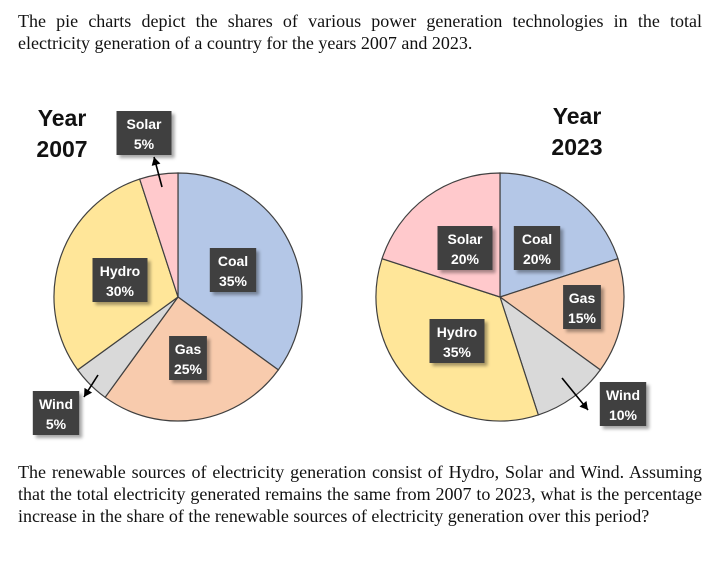 This screenshot has width=720, height=571. Describe the element at coordinates (120, 291) in the screenshot. I see `data-label-value: 30%` at that location.